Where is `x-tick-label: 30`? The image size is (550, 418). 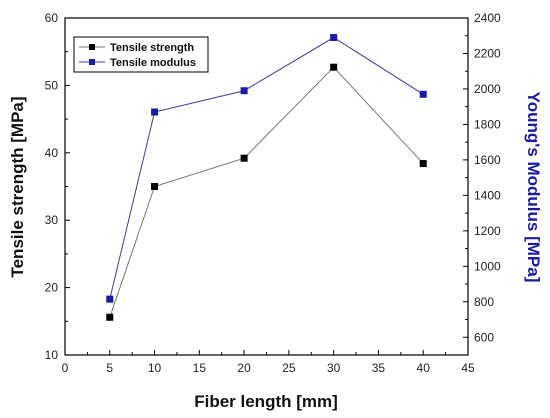 x-tick-label: 30 is located at coordinates (334, 368).